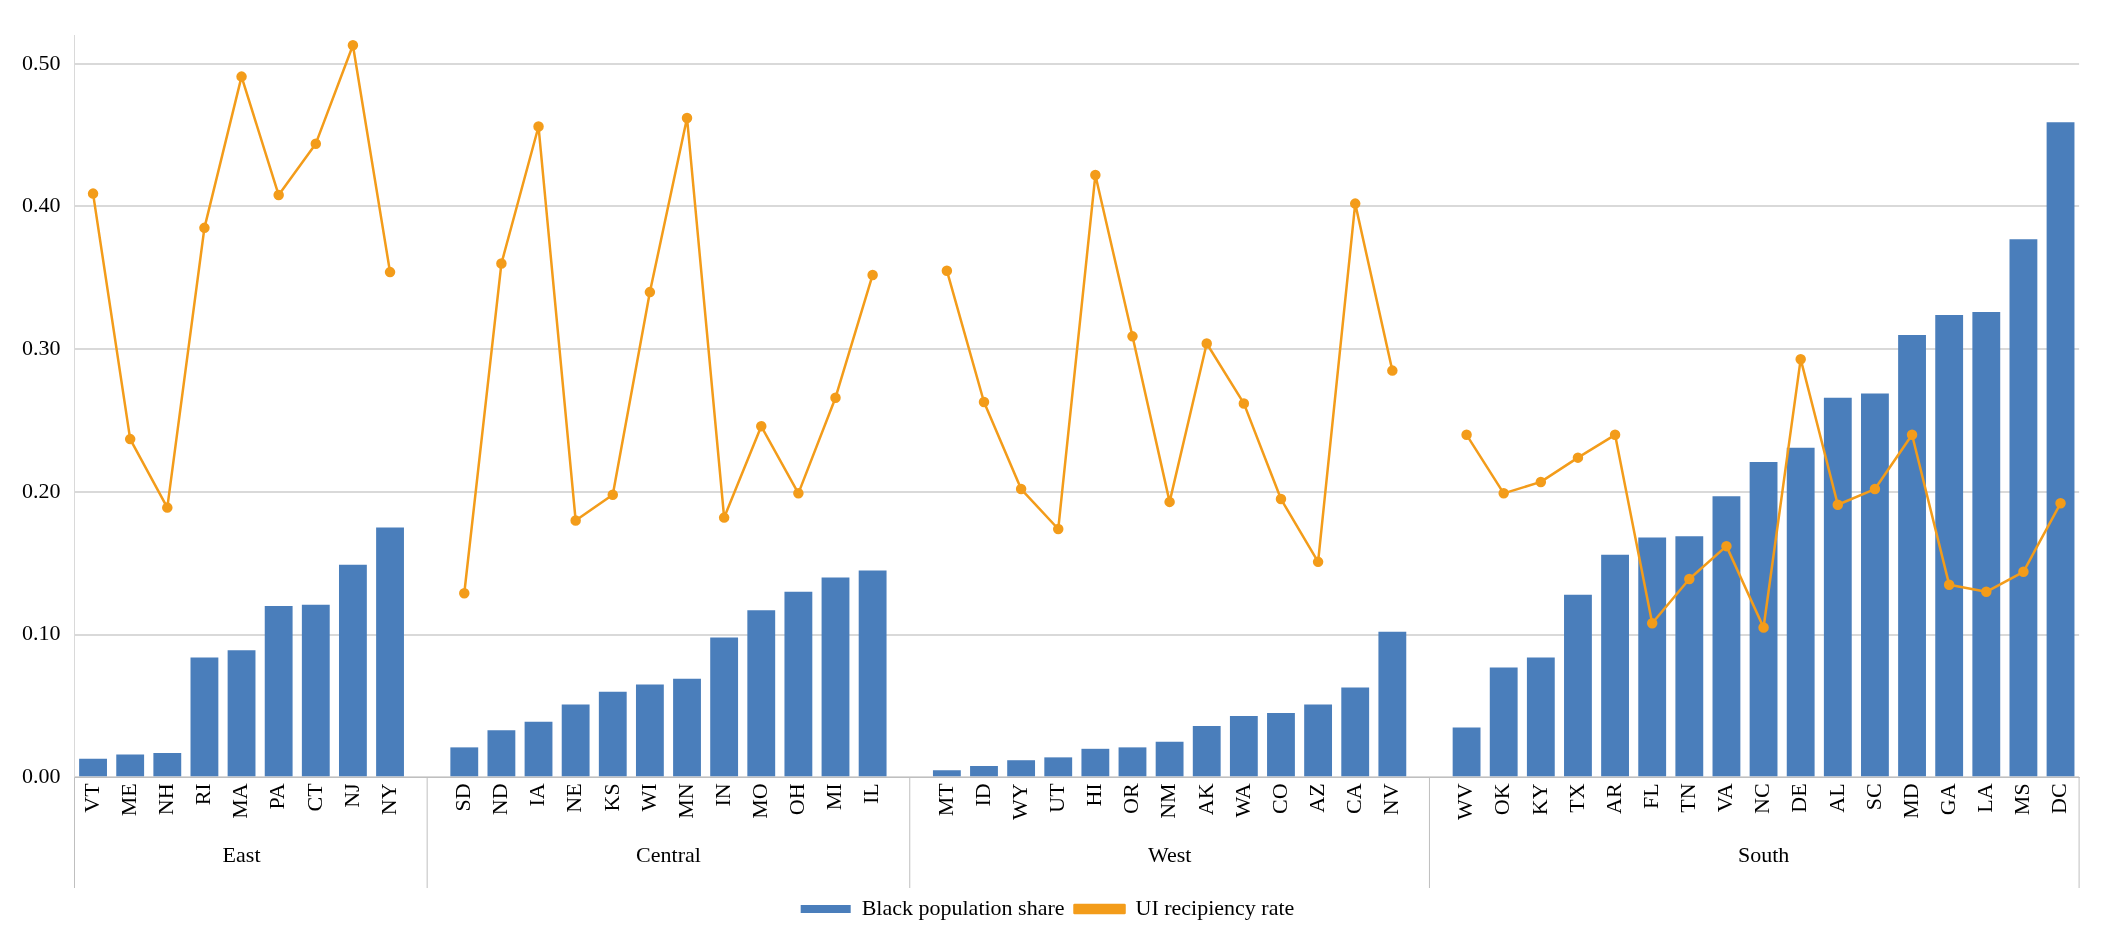 Image resolution: width=2101 pixels, height=938 pixels. Describe the element at coordinates (128, 800) in the screenshot. I see `x-tick-label: ME` at that location.